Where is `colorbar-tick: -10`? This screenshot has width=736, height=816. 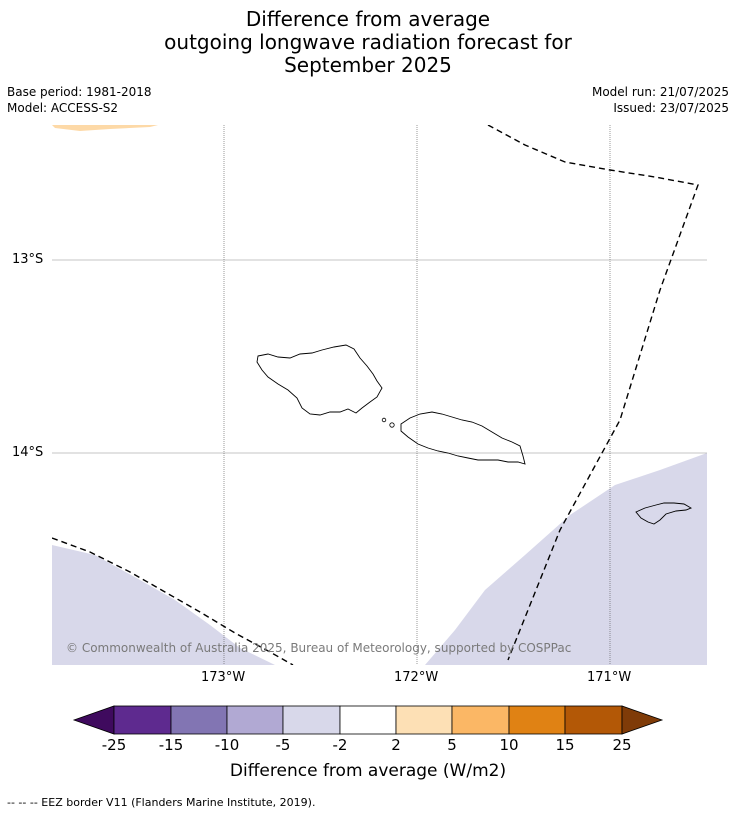
colorbar-tick: -10 is located at coordinates (227, 745).